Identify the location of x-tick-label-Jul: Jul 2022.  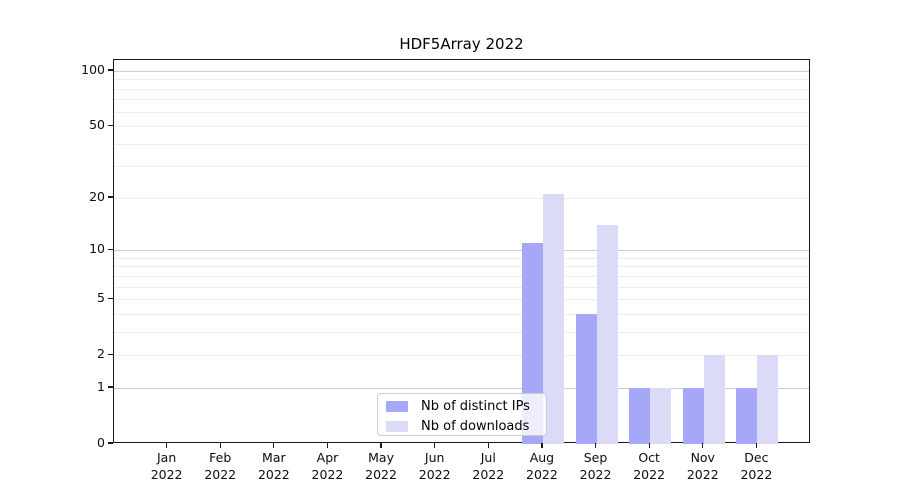
(488, 466).